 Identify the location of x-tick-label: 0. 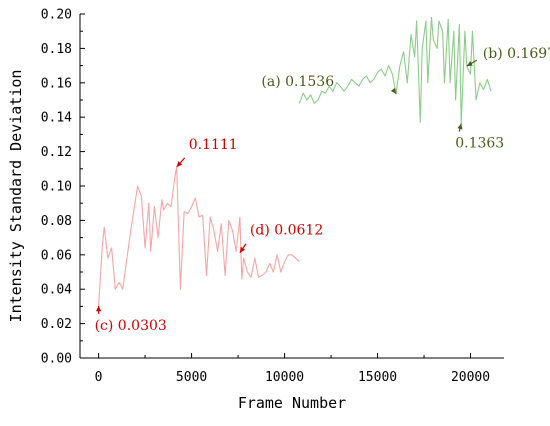
(99, 377).